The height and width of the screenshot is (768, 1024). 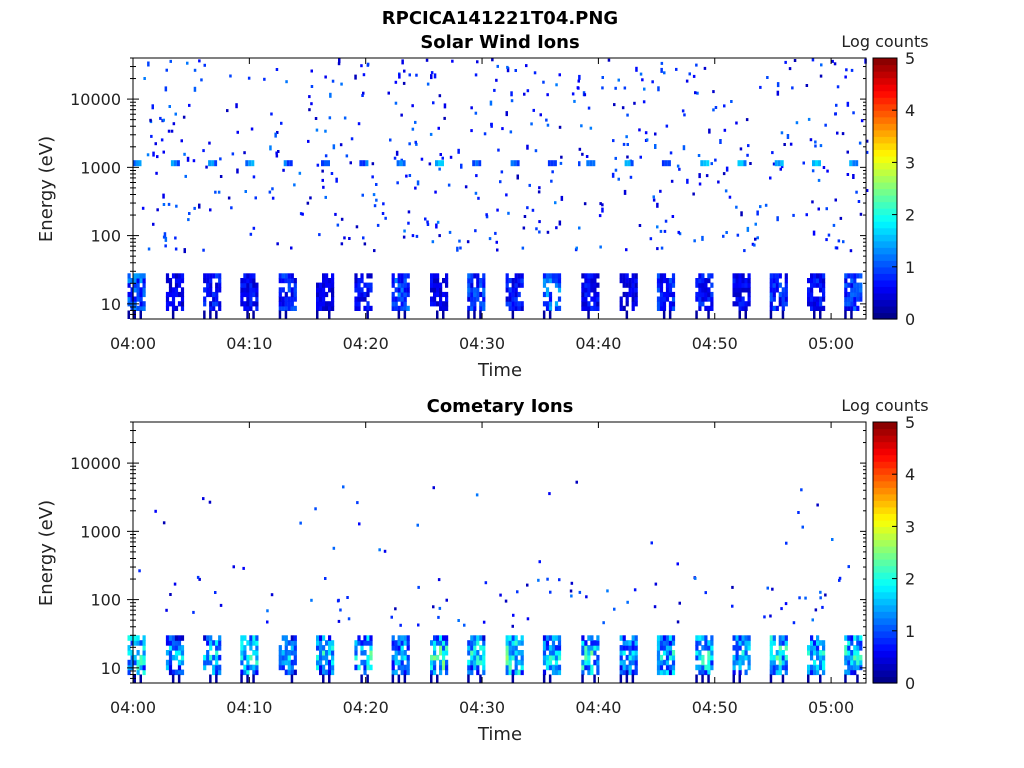 I want to click on y-tick-label: 10, so click(x=111, y=668).